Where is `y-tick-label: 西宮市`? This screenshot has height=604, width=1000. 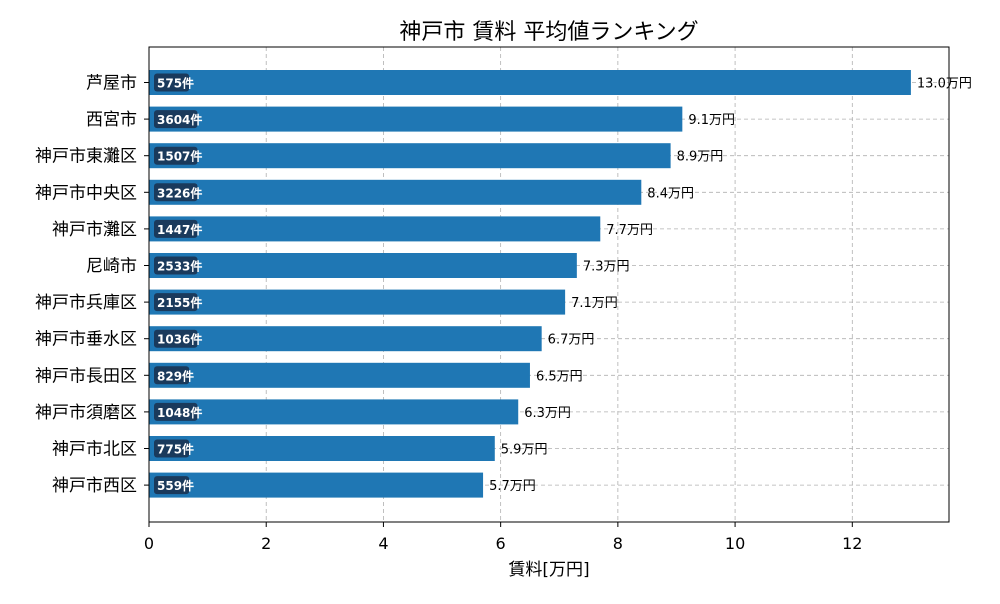
y-tick-label: 西宮市 is located at coordinates (111, 120).